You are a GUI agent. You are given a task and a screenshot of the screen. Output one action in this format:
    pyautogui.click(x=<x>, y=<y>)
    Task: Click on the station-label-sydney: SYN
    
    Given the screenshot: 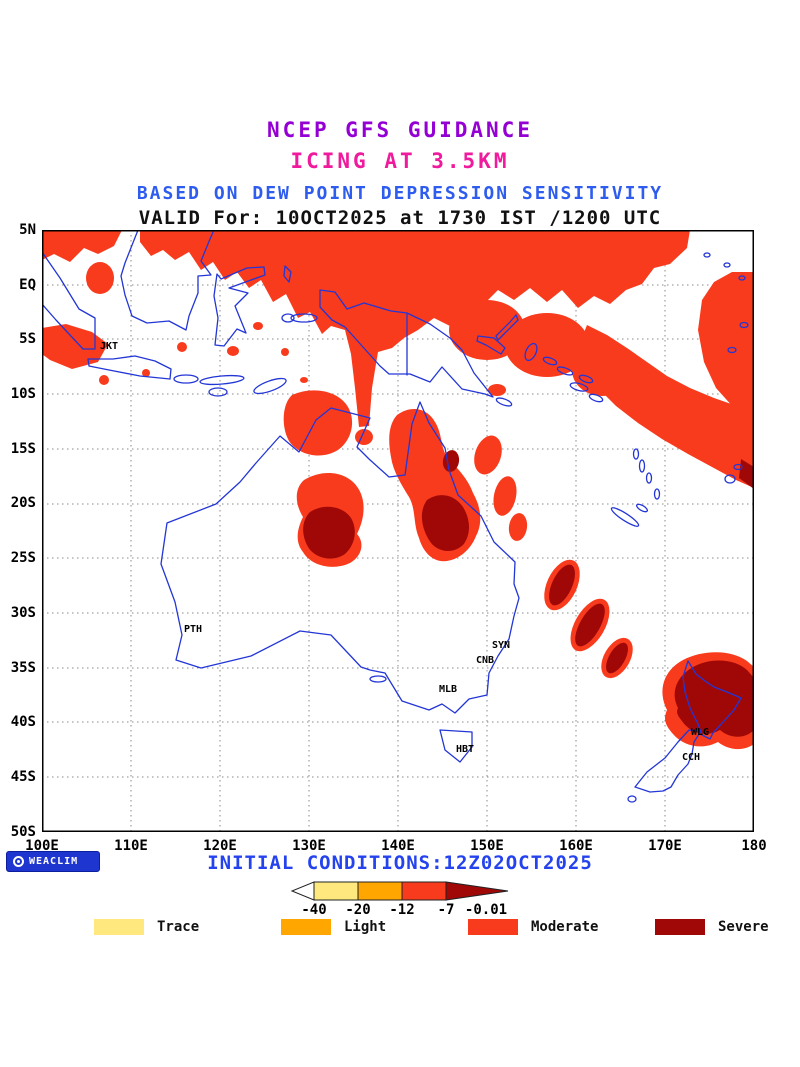 What is the action you would take?
    pyautogui.click(x=501, y=645)
    